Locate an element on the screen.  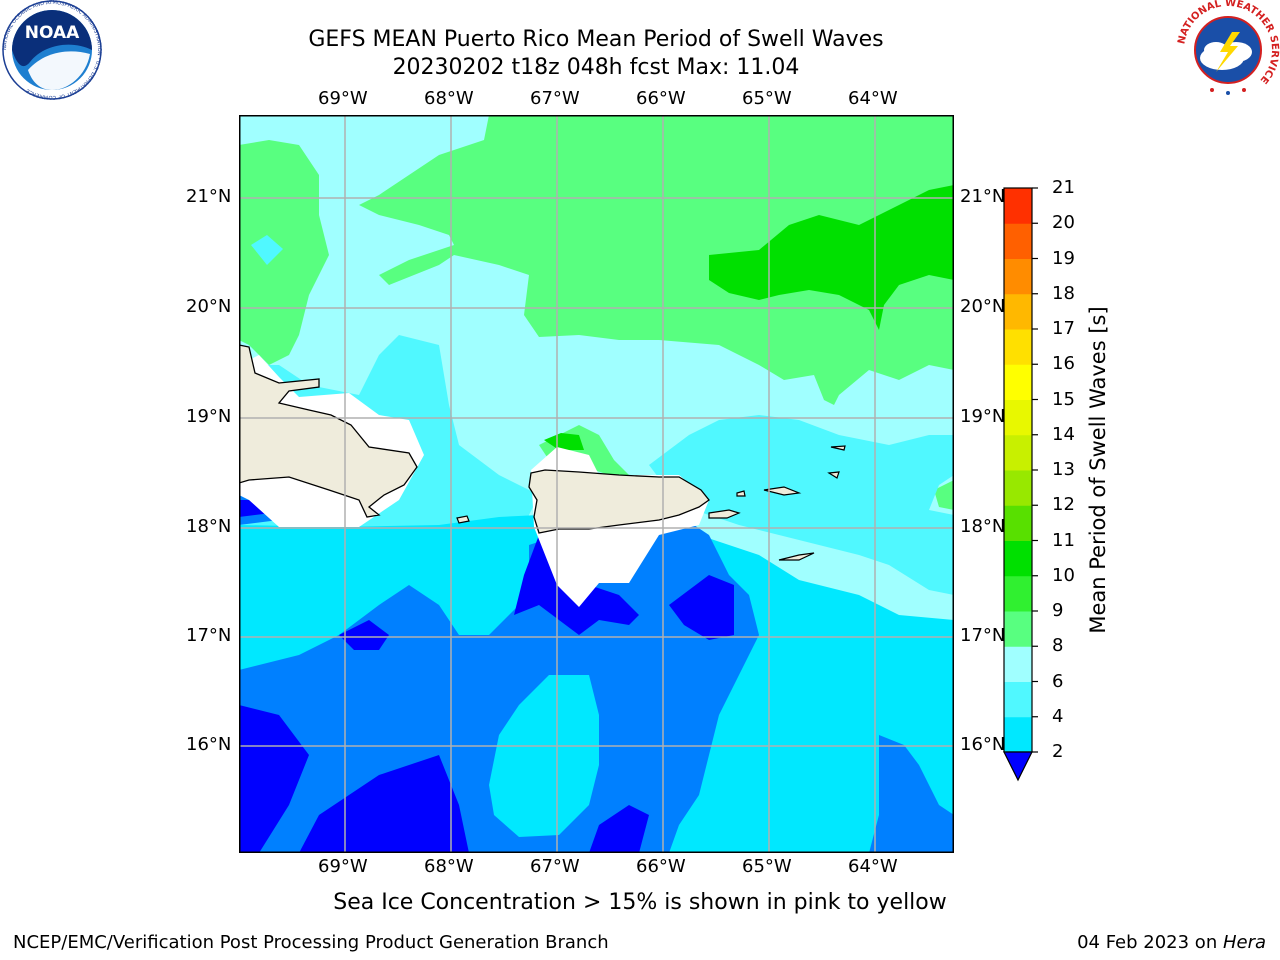
lon-label-top: 65°W is located at coordinates (767, 98).